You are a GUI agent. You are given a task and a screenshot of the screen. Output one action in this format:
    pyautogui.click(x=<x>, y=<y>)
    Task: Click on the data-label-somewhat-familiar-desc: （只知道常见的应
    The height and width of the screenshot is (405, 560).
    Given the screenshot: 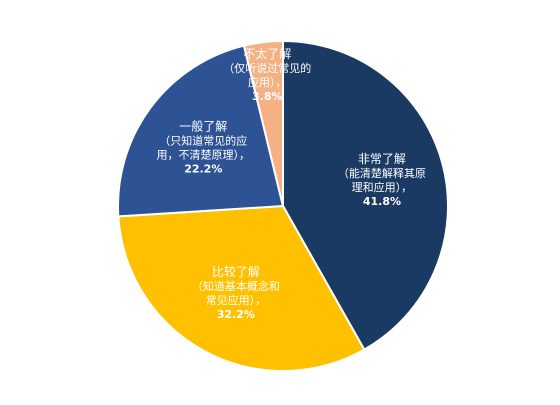 What is the action you would take?
    pyautogui.click(x=203, y=140)
    